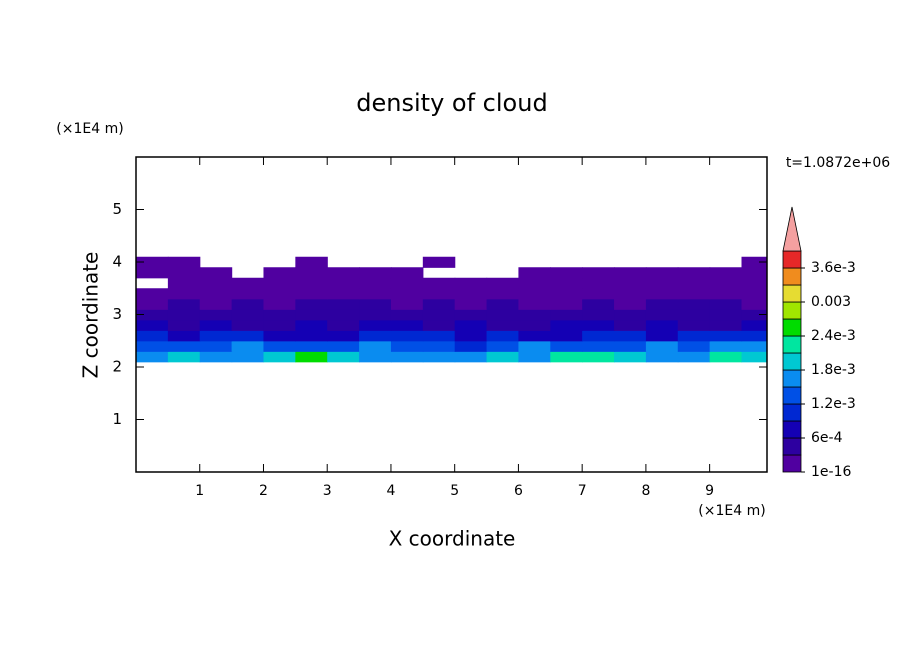  Describe the element at coordinates (518, 491) in the screenshot. I see `x-tick-label: 6` at that location.